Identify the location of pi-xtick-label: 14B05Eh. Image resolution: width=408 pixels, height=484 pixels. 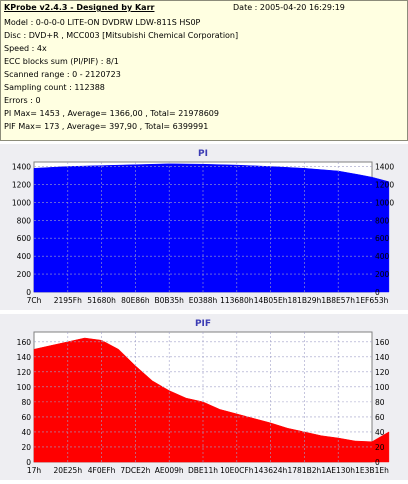
(271, 300).